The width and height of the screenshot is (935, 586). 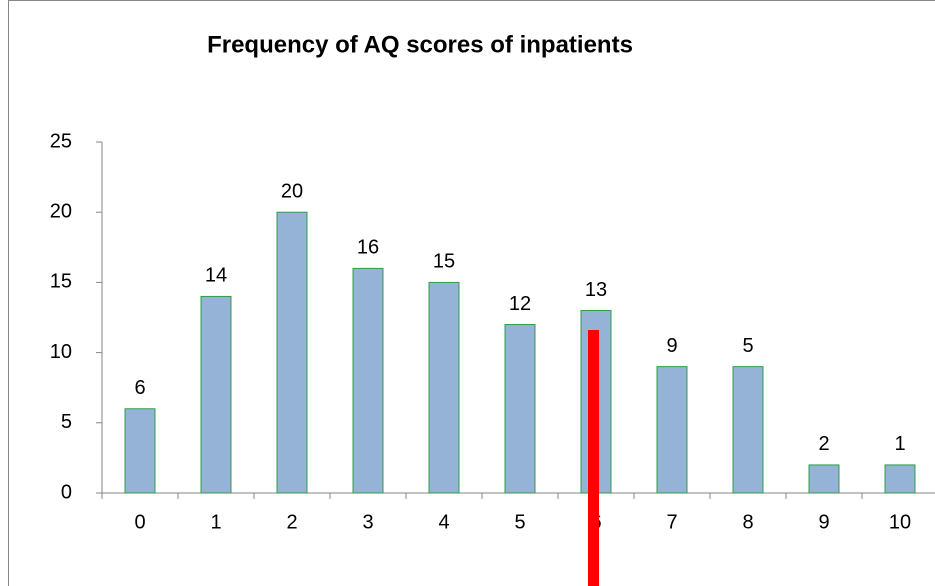 What do you see at coordinates (61, 352) in the screenshot?
I see `y-tick-label: 10` at bounding box center [61, 352].